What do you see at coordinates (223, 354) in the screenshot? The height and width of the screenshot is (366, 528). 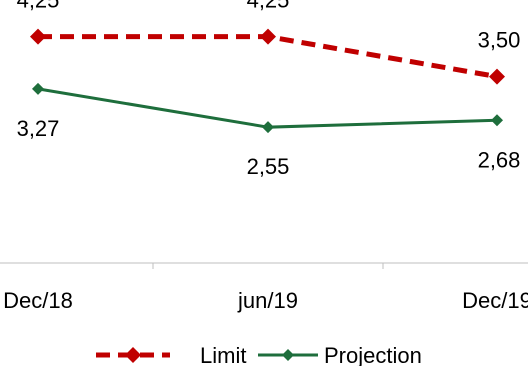 I see `legend-label-limit: Limit` at bounding box center [223, 354].